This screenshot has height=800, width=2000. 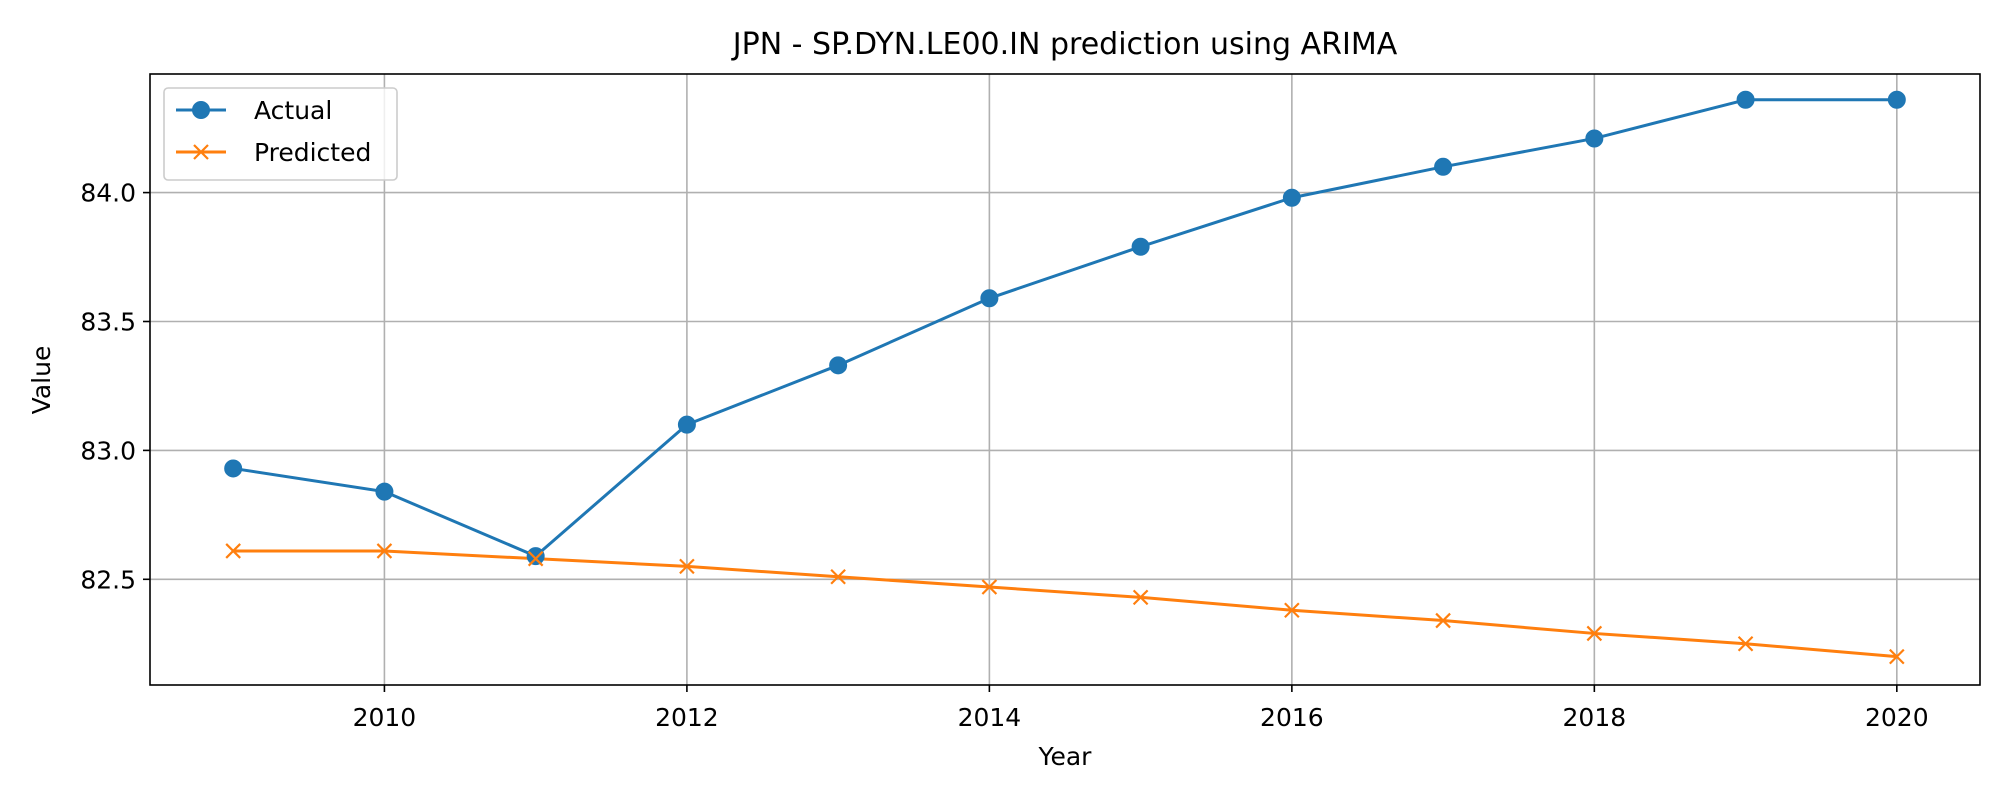 What do you see at coordinates (108, 193) in the screenshot?
I see `y-tick-label: 84.0` at bounding box center [108, 193].